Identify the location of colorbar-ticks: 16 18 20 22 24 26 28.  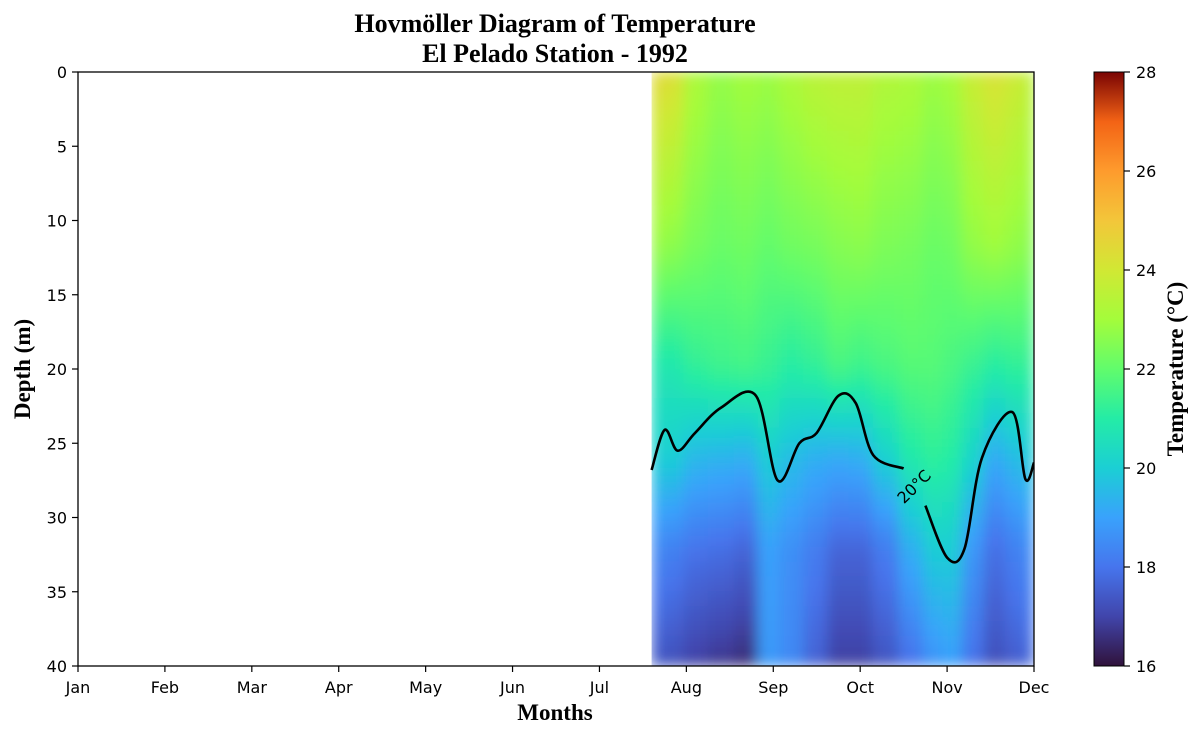
(1140, 369).